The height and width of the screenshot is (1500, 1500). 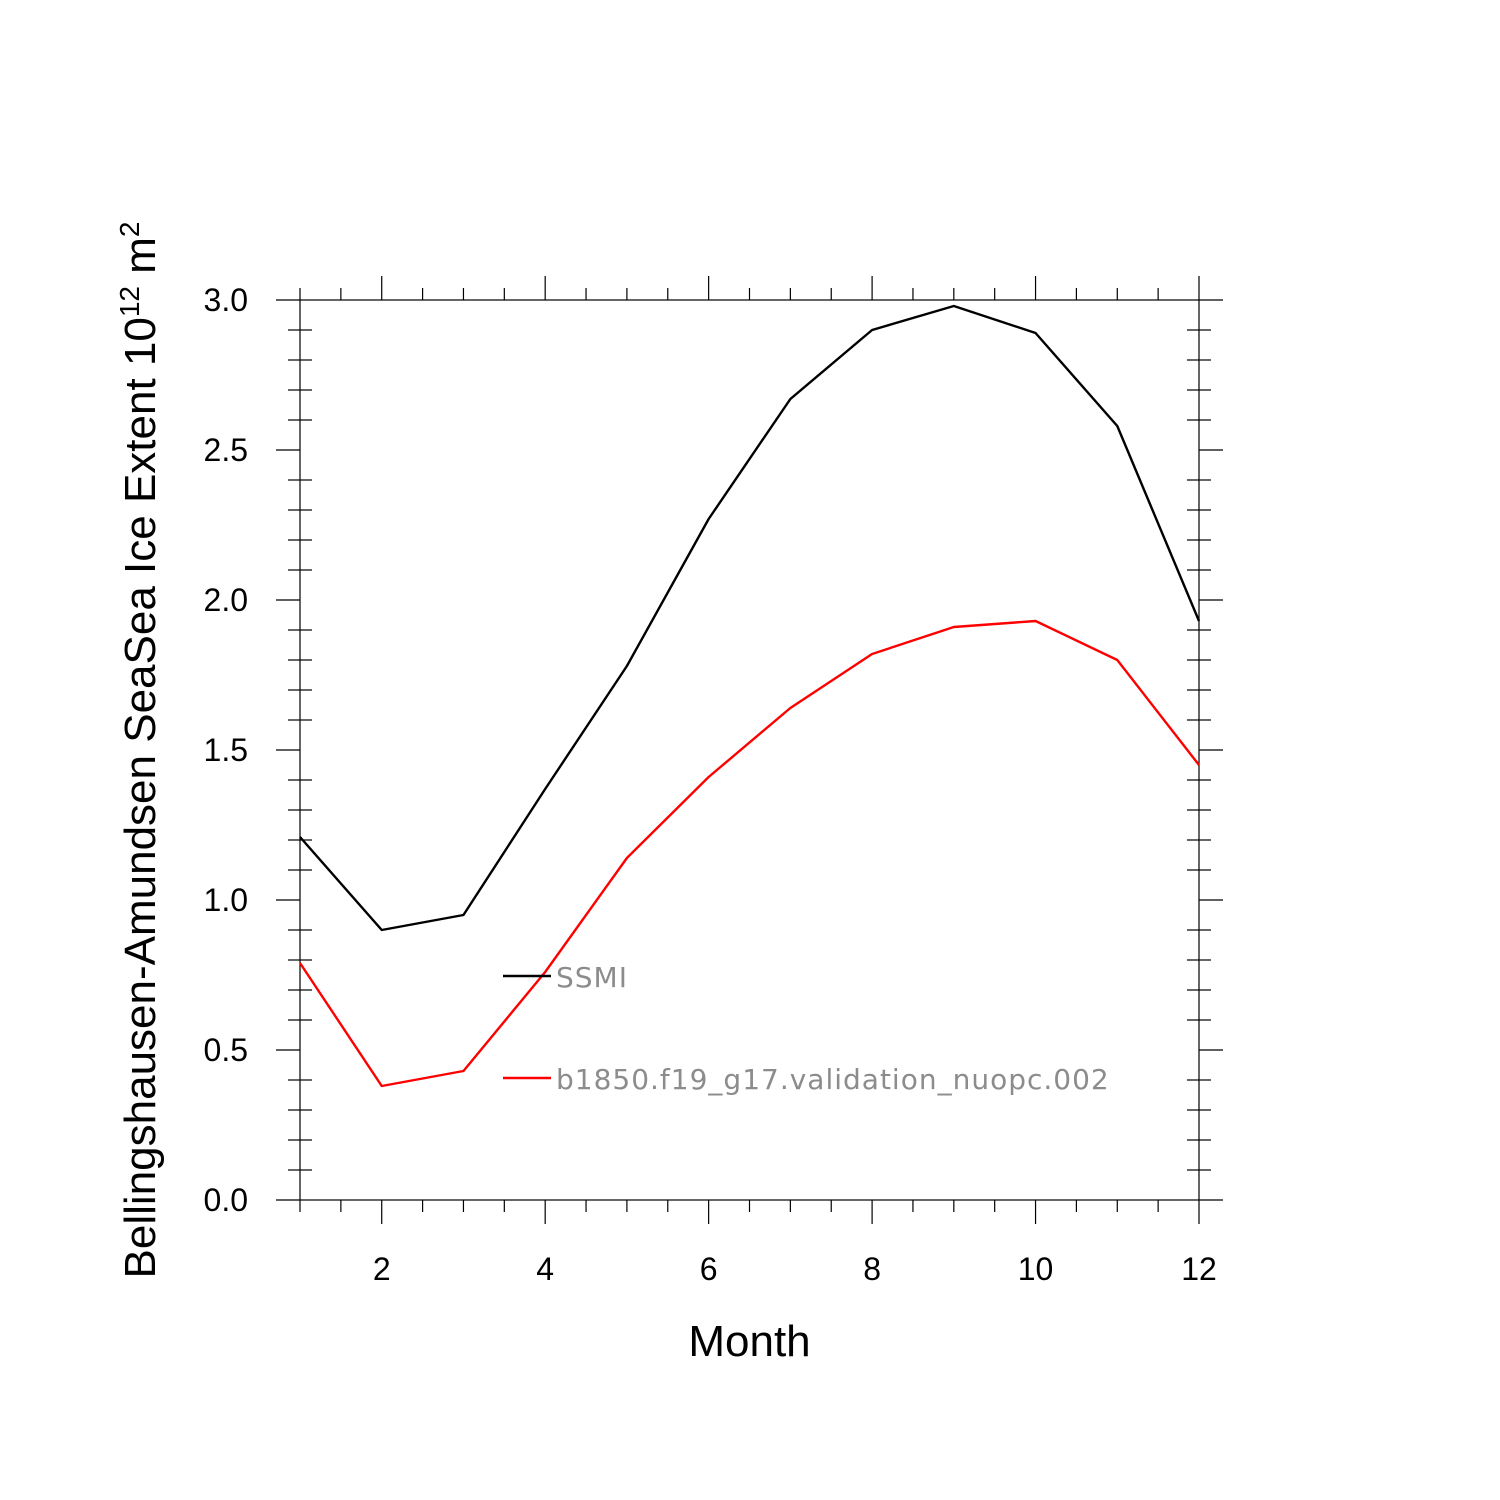 What do you see at coordinates (129, 301) in the screenshot?
I see `y-axis-title-exponent: 12` at bounding box center [129, 301].